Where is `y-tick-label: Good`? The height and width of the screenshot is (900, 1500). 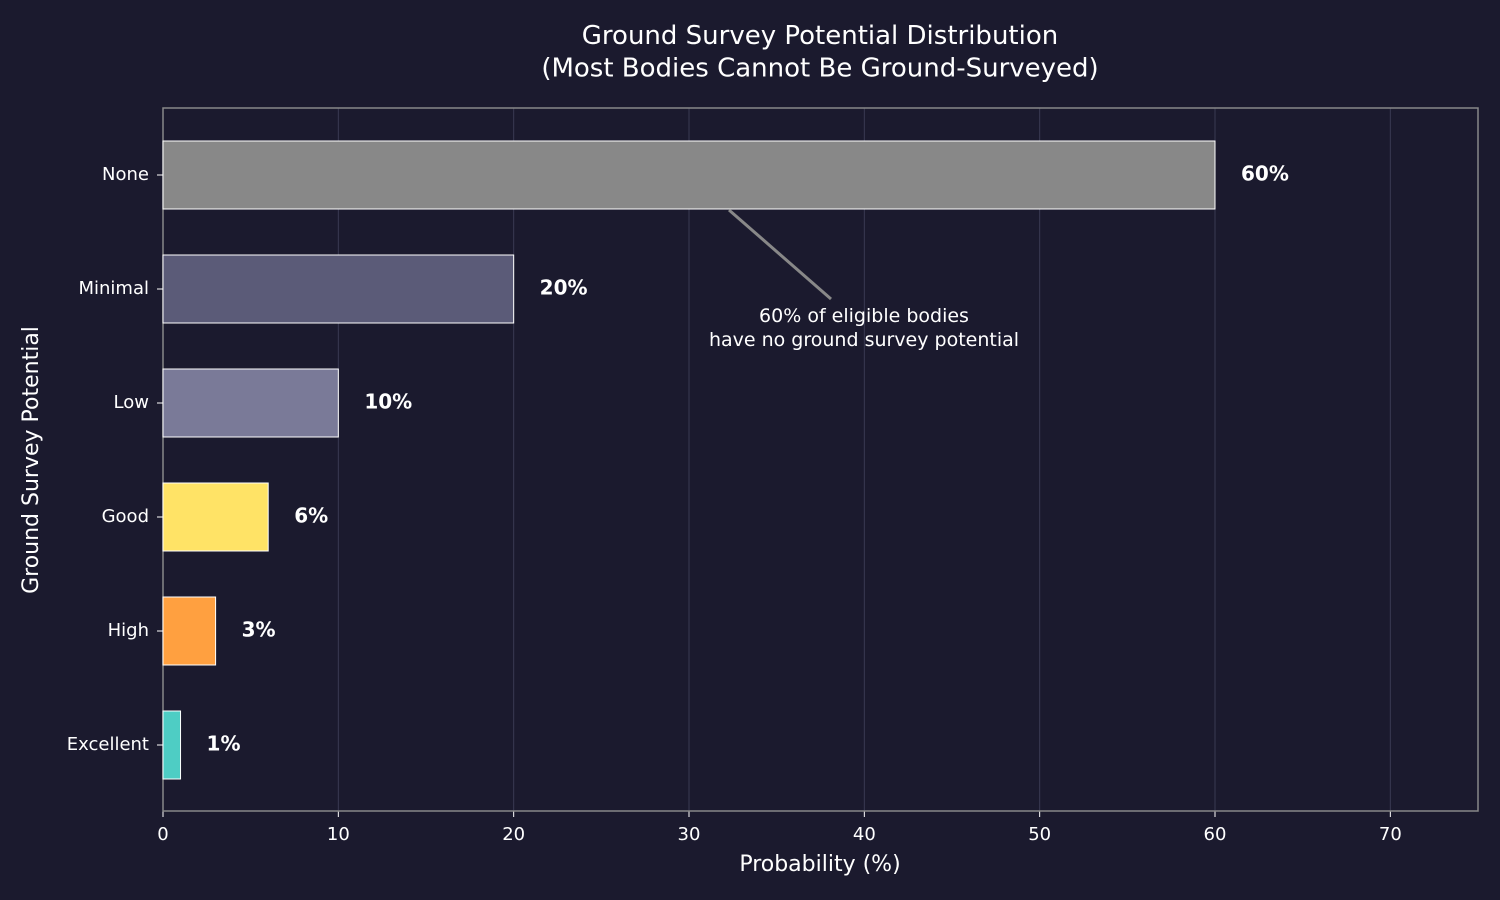
y-tick-label: Good is located at coordinates (125, 516).